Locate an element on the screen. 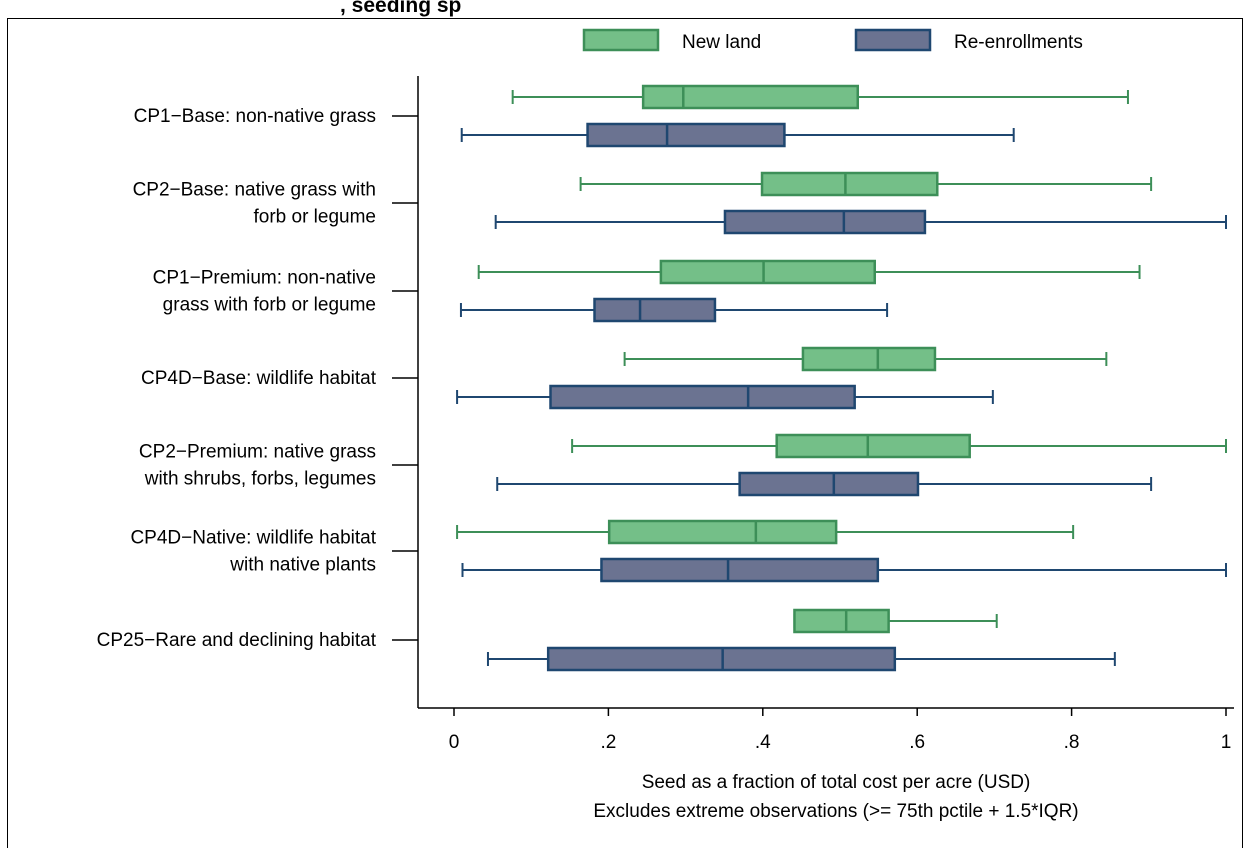 The width and height of the screenshot is (1250, 848). x-tick-label: .2 is located at coordinates (608, 742).